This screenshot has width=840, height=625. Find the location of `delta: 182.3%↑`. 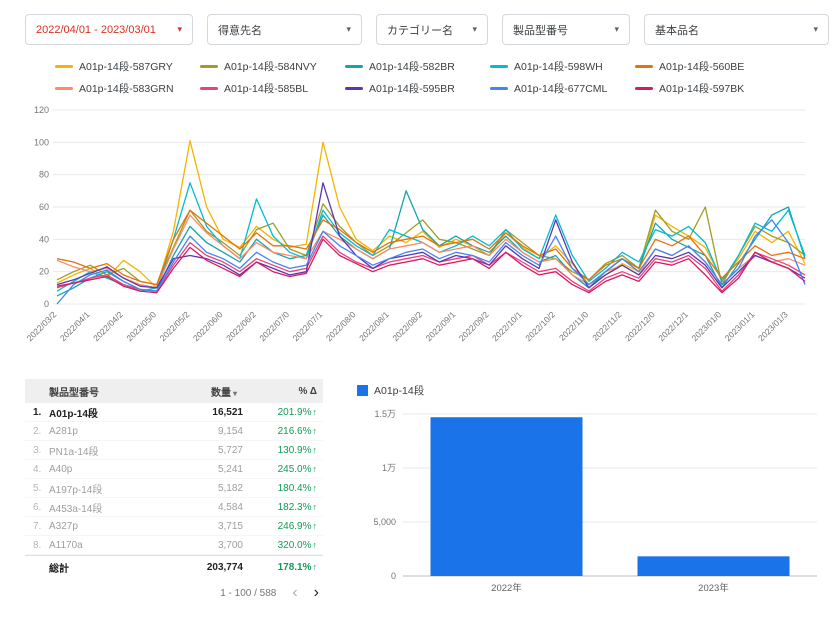

delta: 182.3%↑ is located at coordinates (297, 507).